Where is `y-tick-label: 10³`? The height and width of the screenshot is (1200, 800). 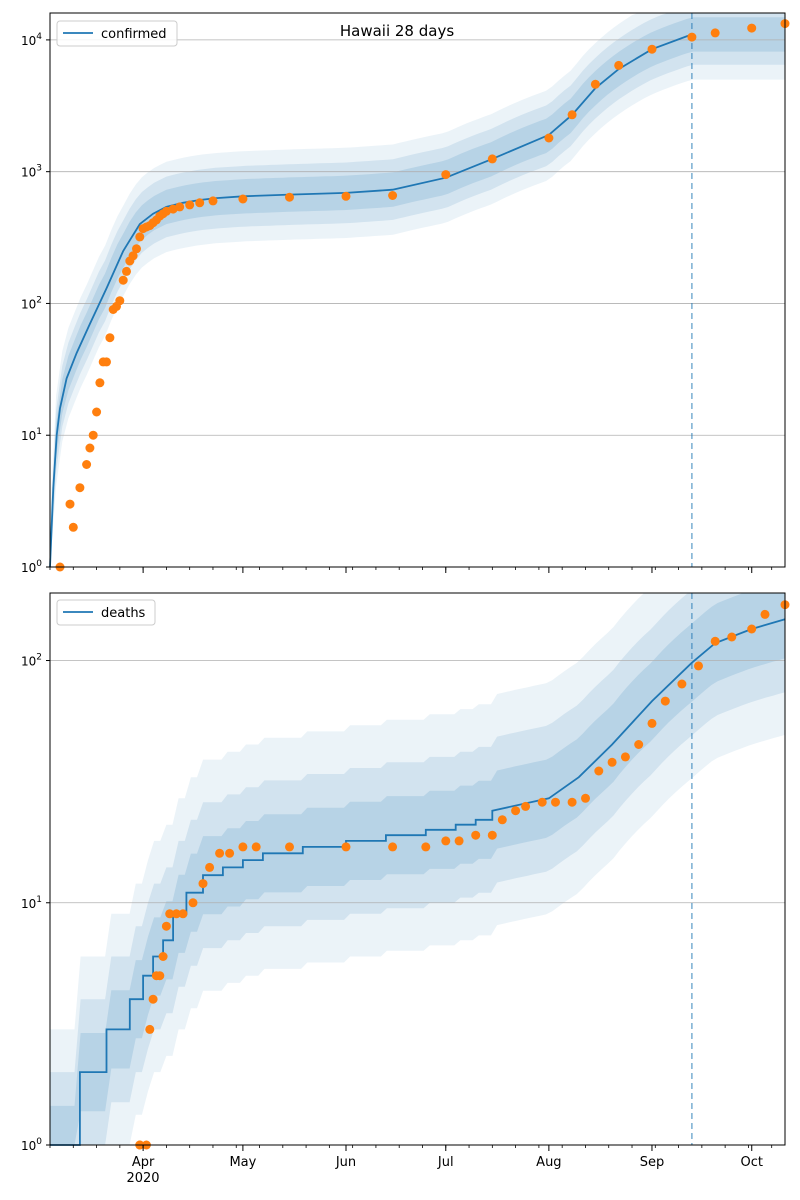
y-tick-label: 10³ is located at coordinates (31, 172).